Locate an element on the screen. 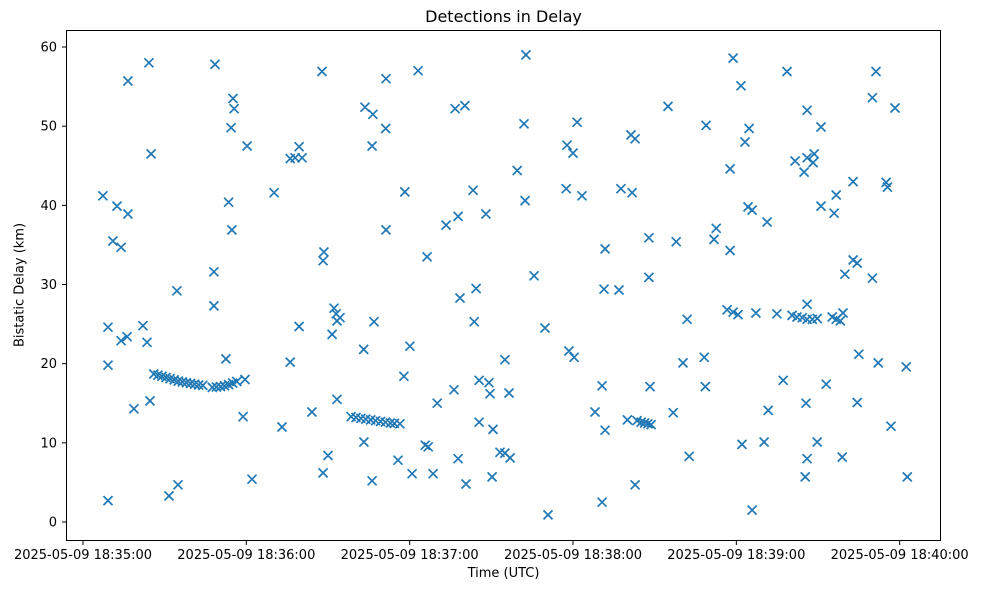 The height and width of the screenshot is (590, 981). x-tick-label: 2025-05-09 18:37:00 is located at coordinates (410, 555).